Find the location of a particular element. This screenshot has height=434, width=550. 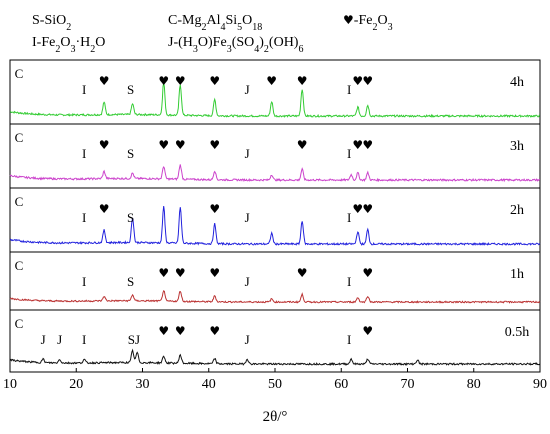

series-line-1h is located at coordinates (275, 296).